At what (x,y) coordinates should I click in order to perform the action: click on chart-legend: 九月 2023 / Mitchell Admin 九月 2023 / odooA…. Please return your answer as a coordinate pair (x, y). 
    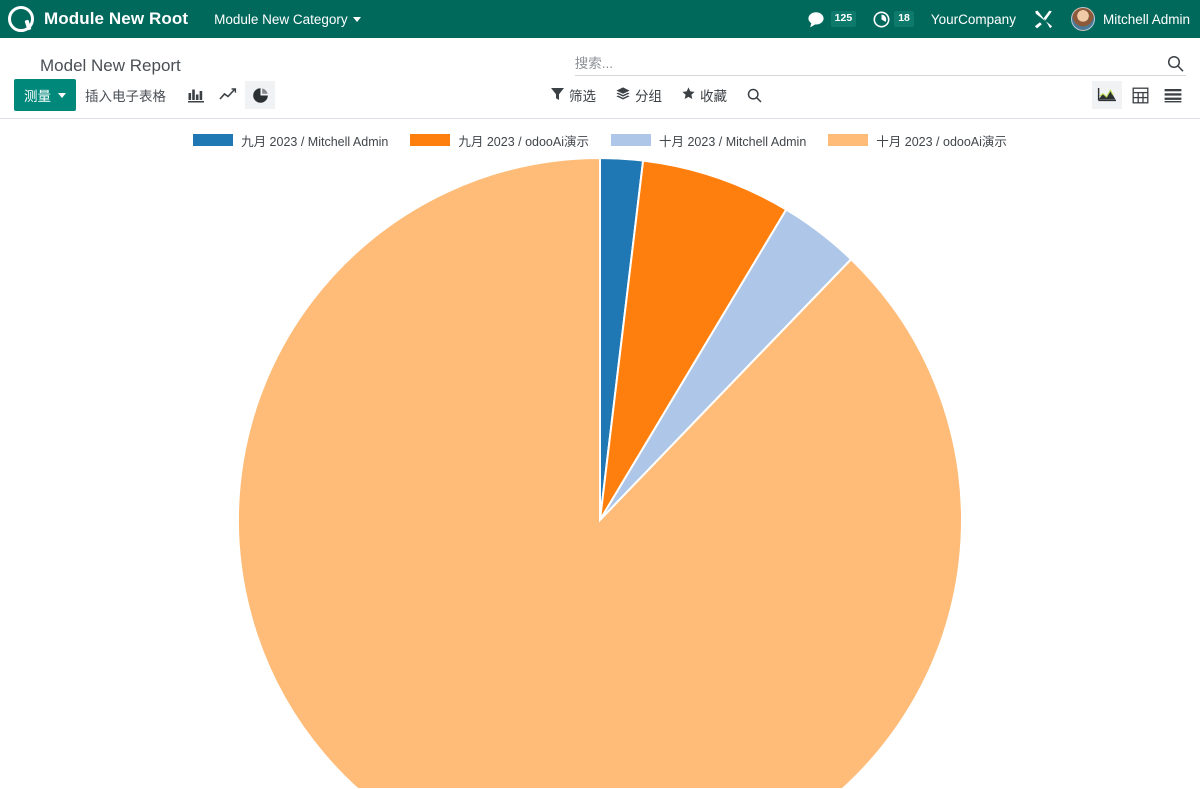
    Looking at the image, I should click on (600, 134).